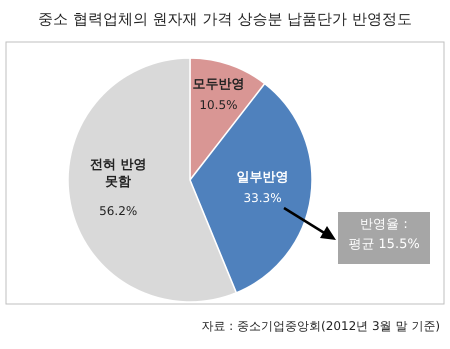 The height and width of the screenshot is (349, 450). I want to click on slice-label: 모두반영, so click(218, 84).